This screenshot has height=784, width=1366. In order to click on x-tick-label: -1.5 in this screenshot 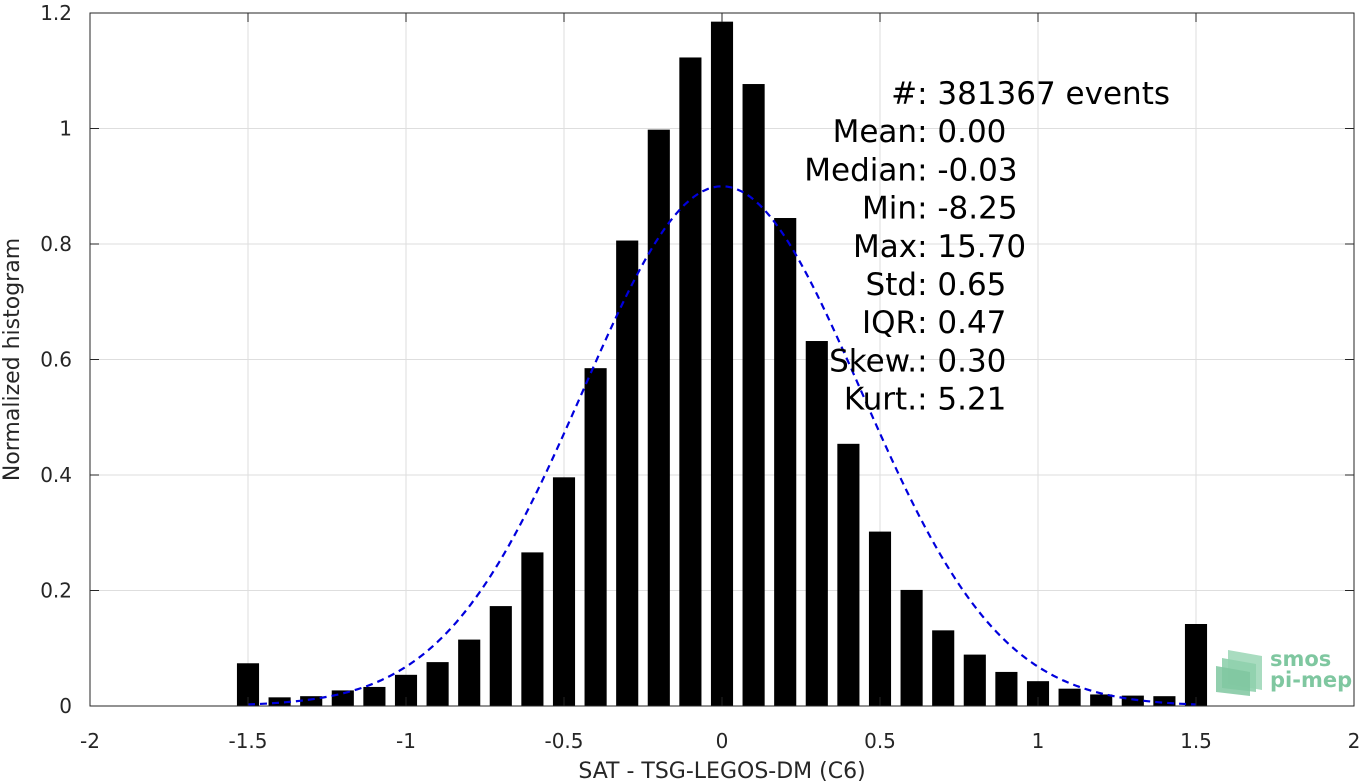, I will do `click(247, 741)`.